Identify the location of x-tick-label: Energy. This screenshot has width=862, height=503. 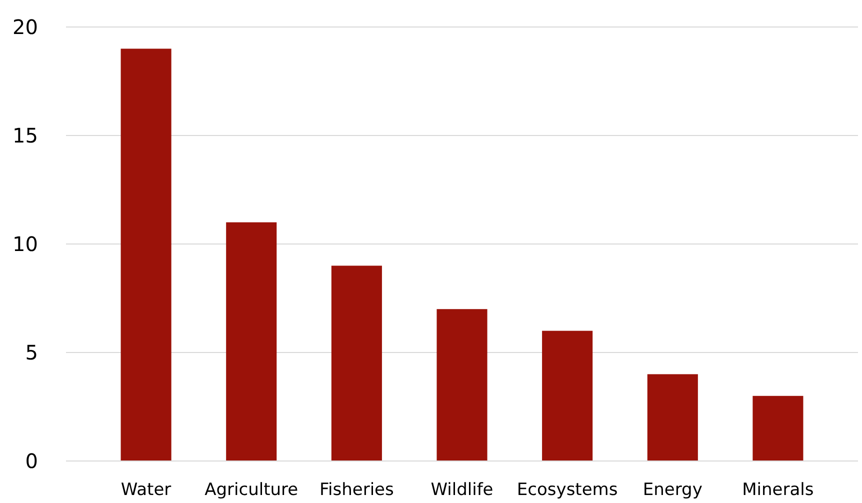
(672, 490).